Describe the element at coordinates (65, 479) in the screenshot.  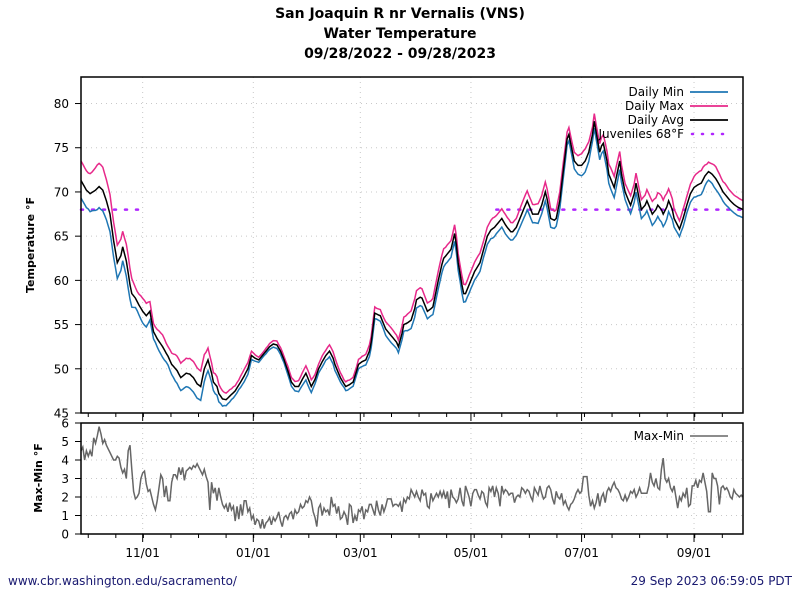
I see `bottom-y-tick-label: 3` at that location.